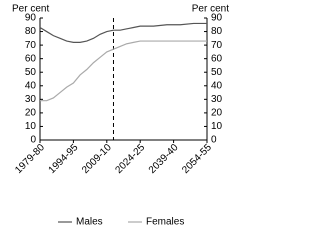 The width and height of the screenshot is (320, 241). I want to click on y-tick-label: 90, so click(31, 18).